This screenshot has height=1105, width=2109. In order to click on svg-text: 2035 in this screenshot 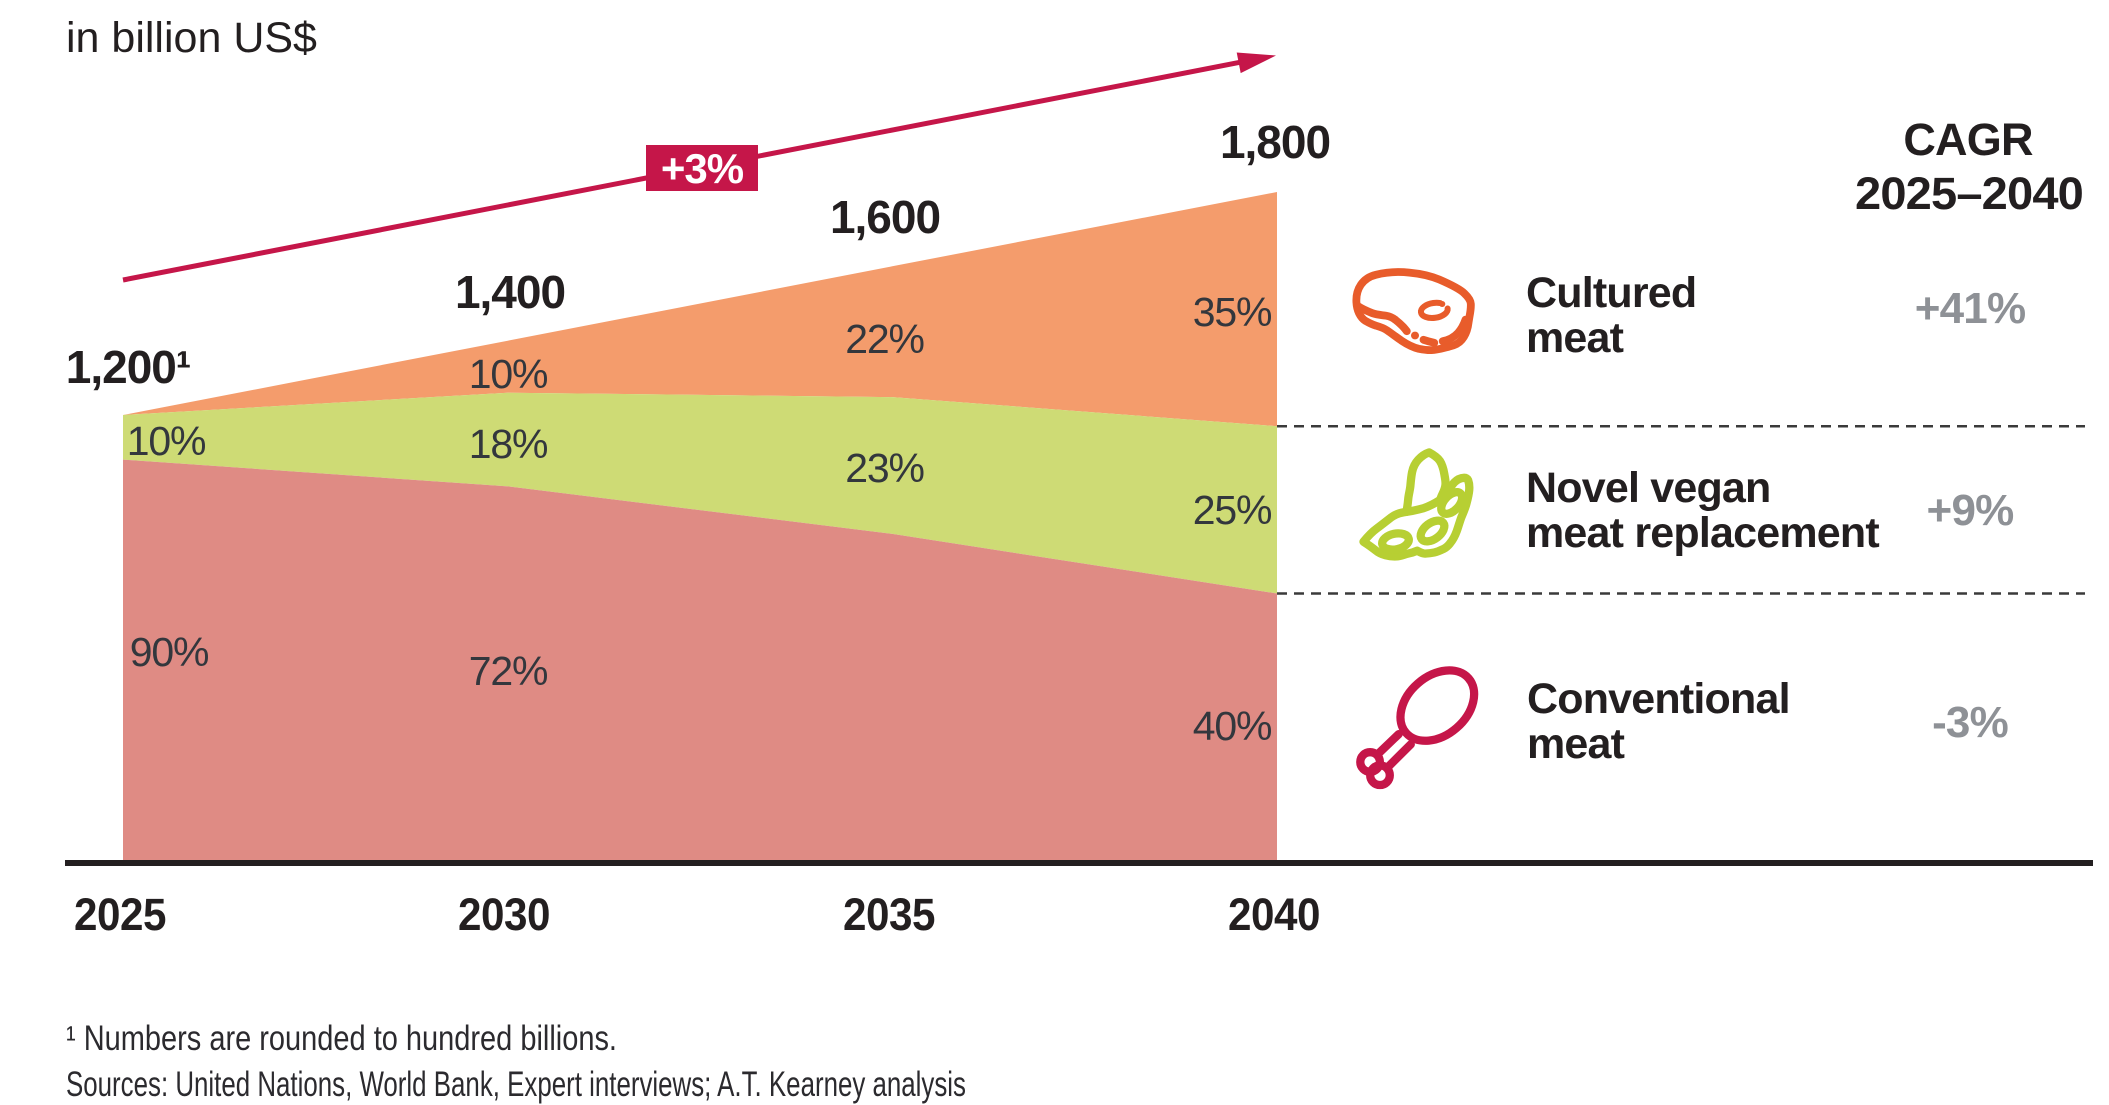, I will do `click(889, 914)`.